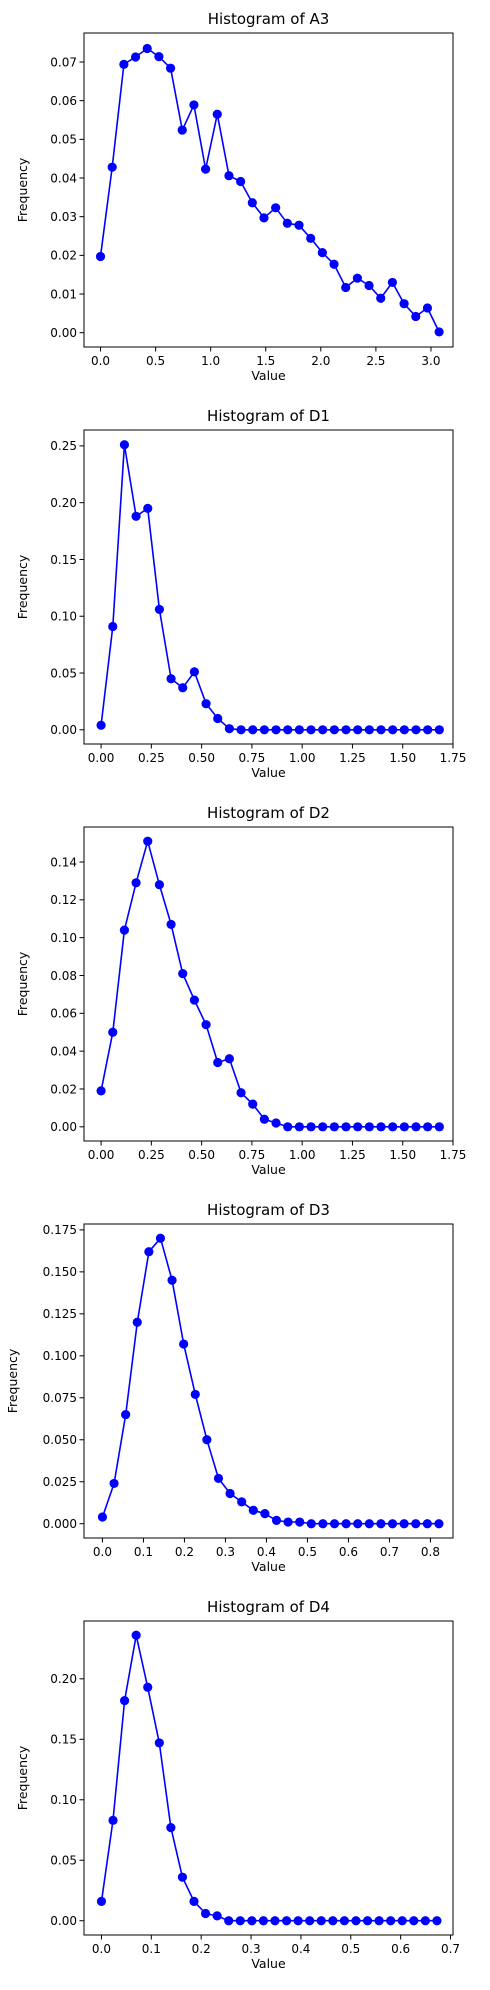  I want to click on y-tick-label: 0.125, so click(60, 1314).